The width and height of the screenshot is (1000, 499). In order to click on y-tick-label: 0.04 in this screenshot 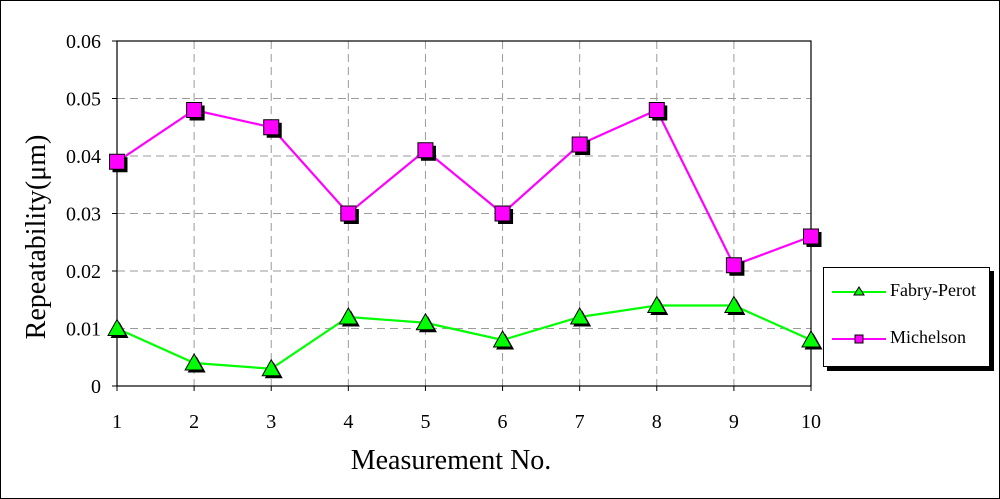, I will do `click(83, 157)`.